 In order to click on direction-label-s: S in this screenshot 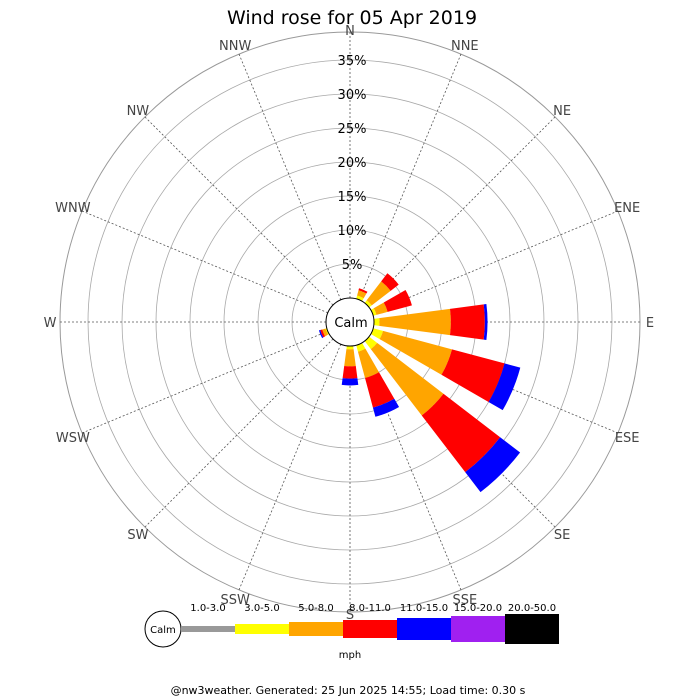, I will do `click(350, 615)`.